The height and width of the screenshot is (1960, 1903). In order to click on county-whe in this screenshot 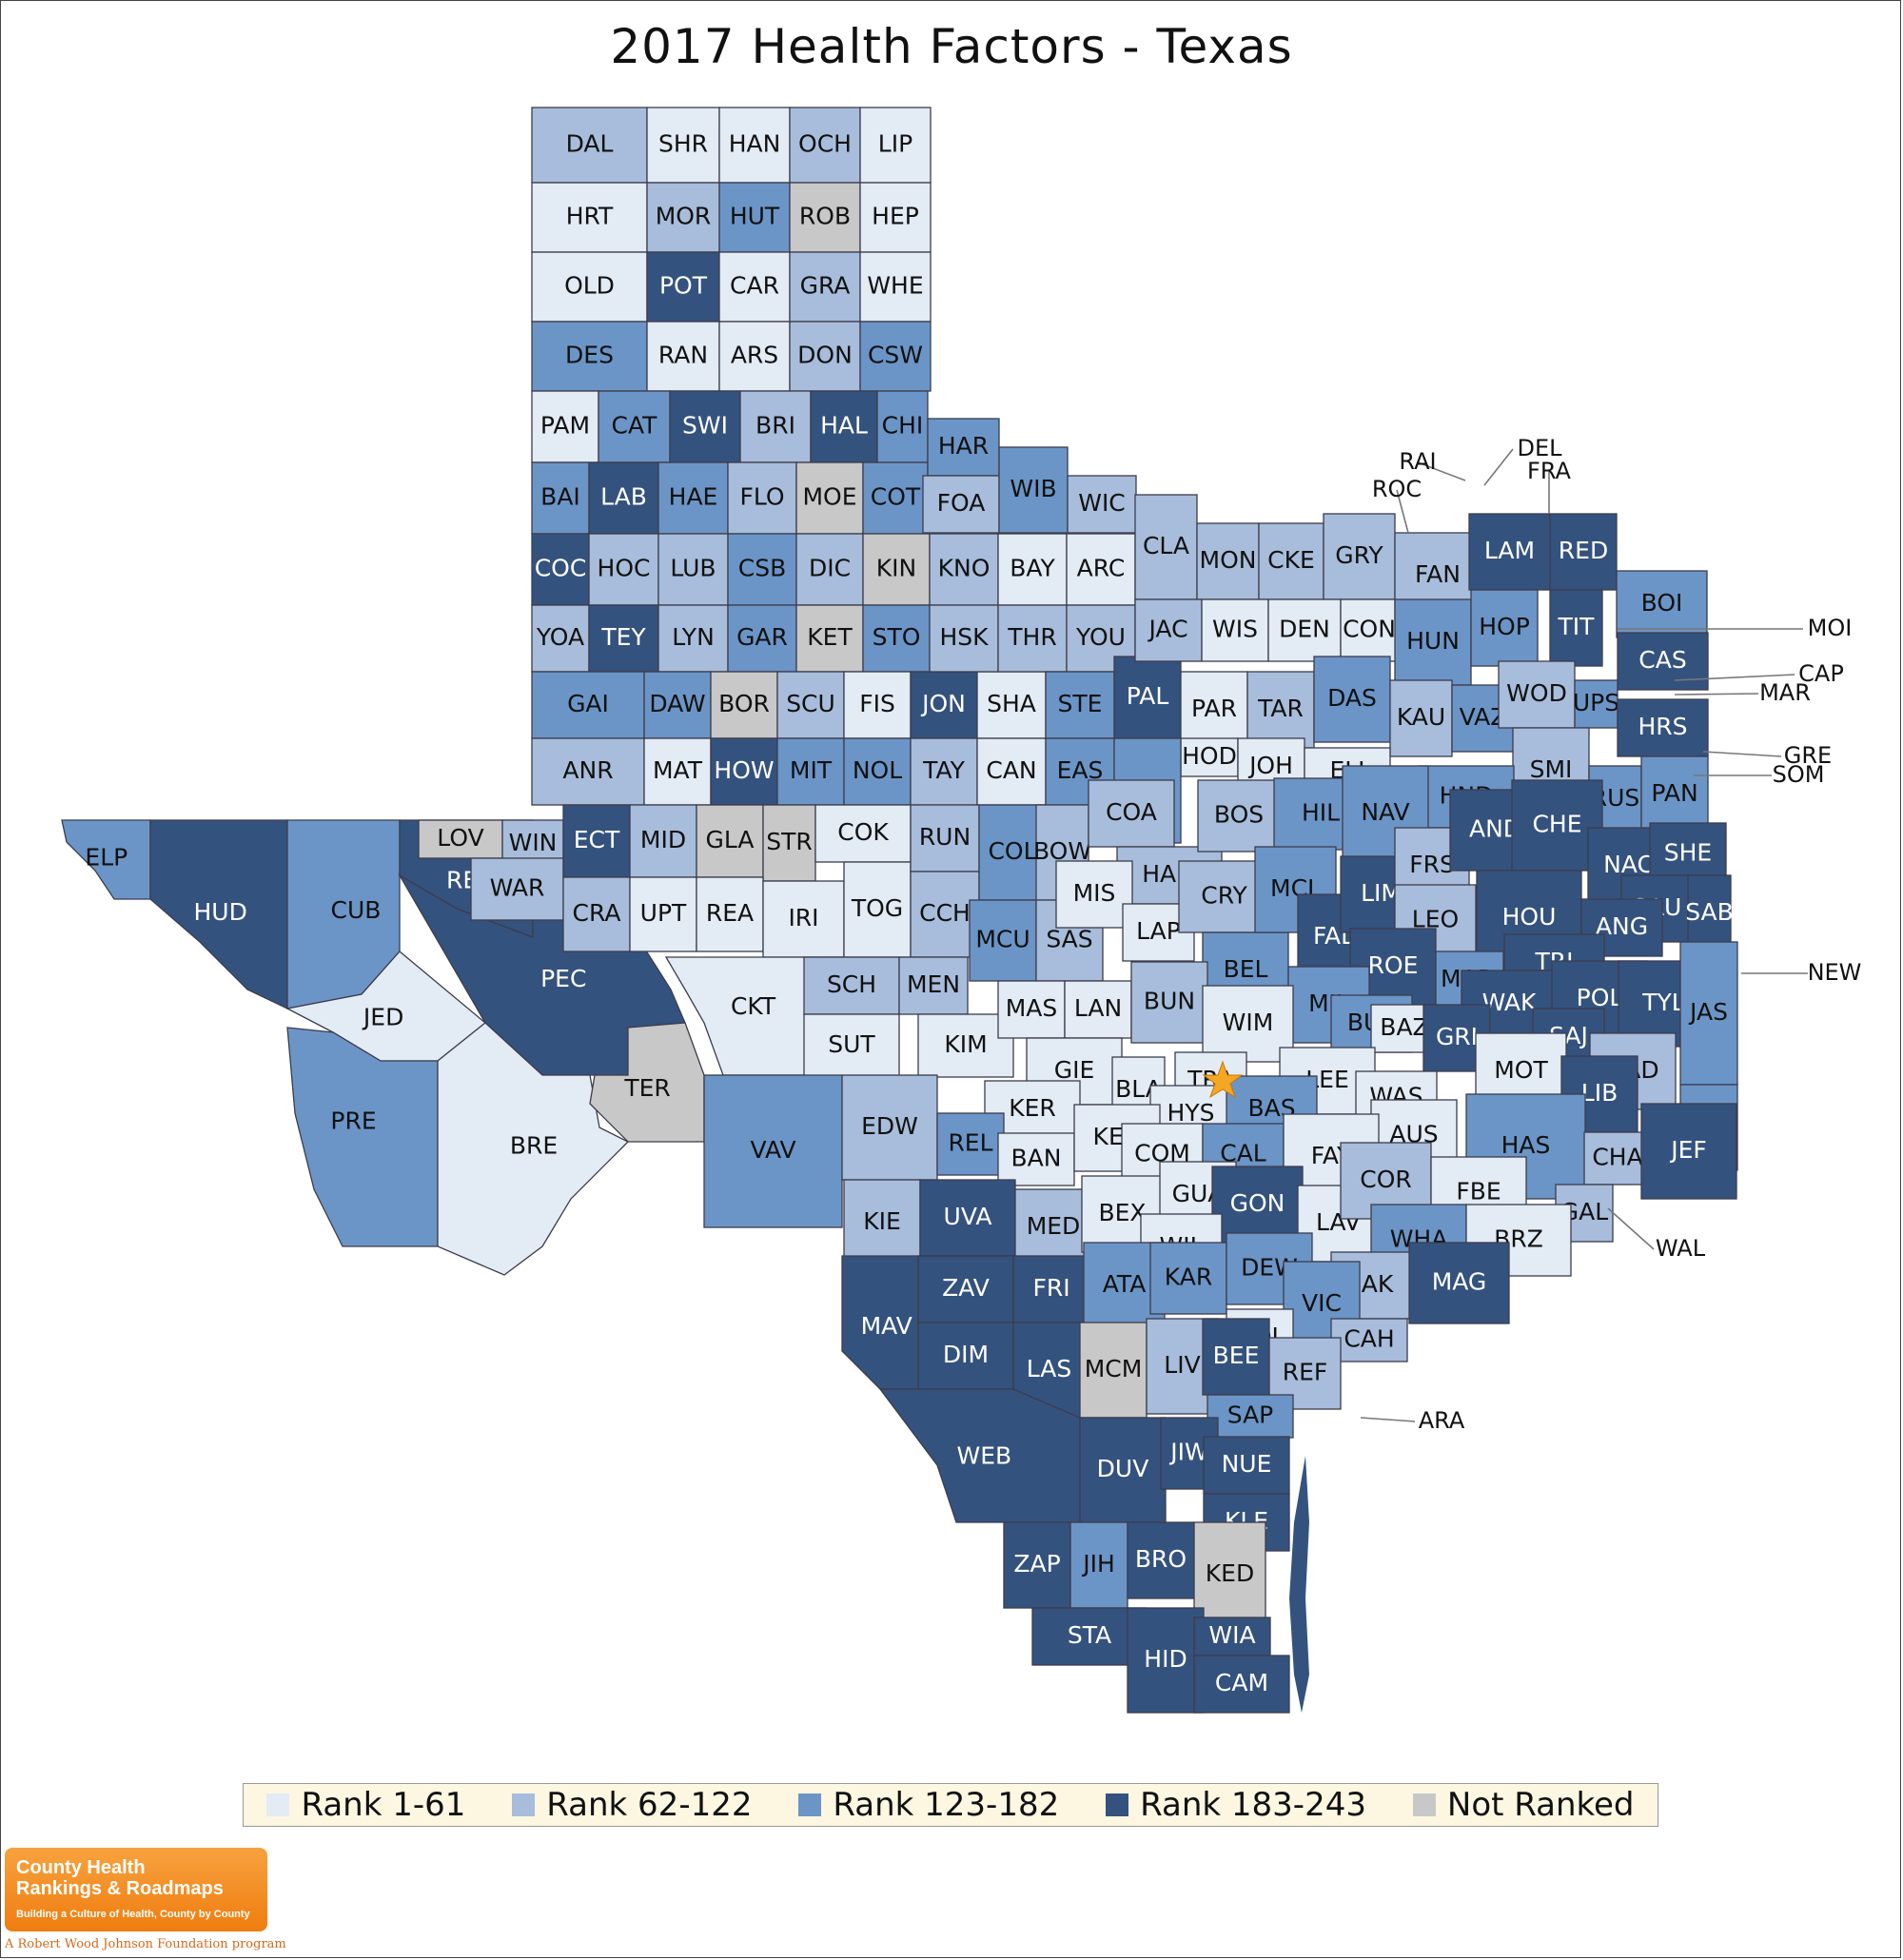, I will do `click(896, 287)`.